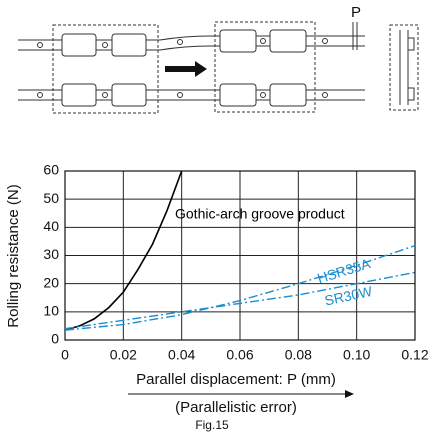 The width and height of the screenshot is (434, 438). Describe the element at coordinates (236, 379) in the screenshot. I see `x-axis-label: Parallel displacement: P (mm)` at that location.